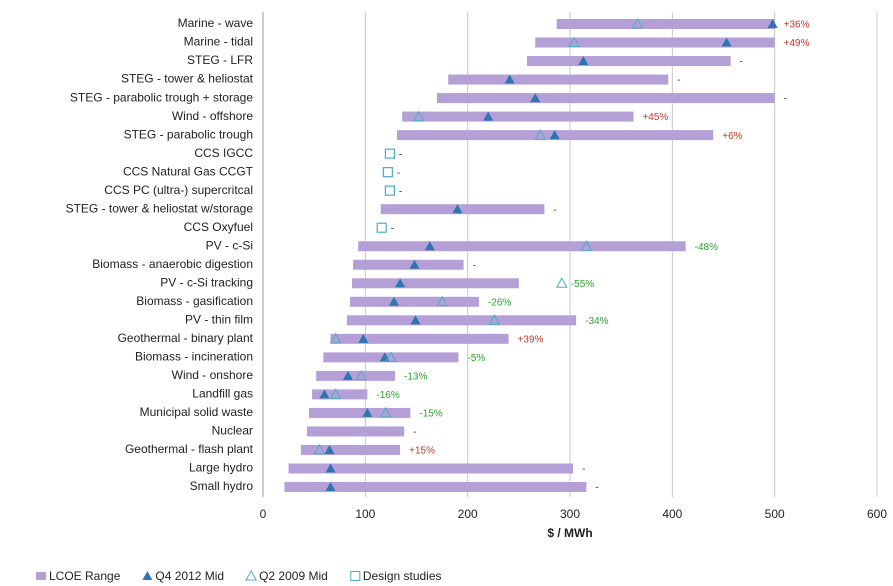 This screenshot has width=893, height=586. What do you see at coordinates (582, 284) in the screenshot?
I see `change-label: -55%` at bounding box center [582, 284].